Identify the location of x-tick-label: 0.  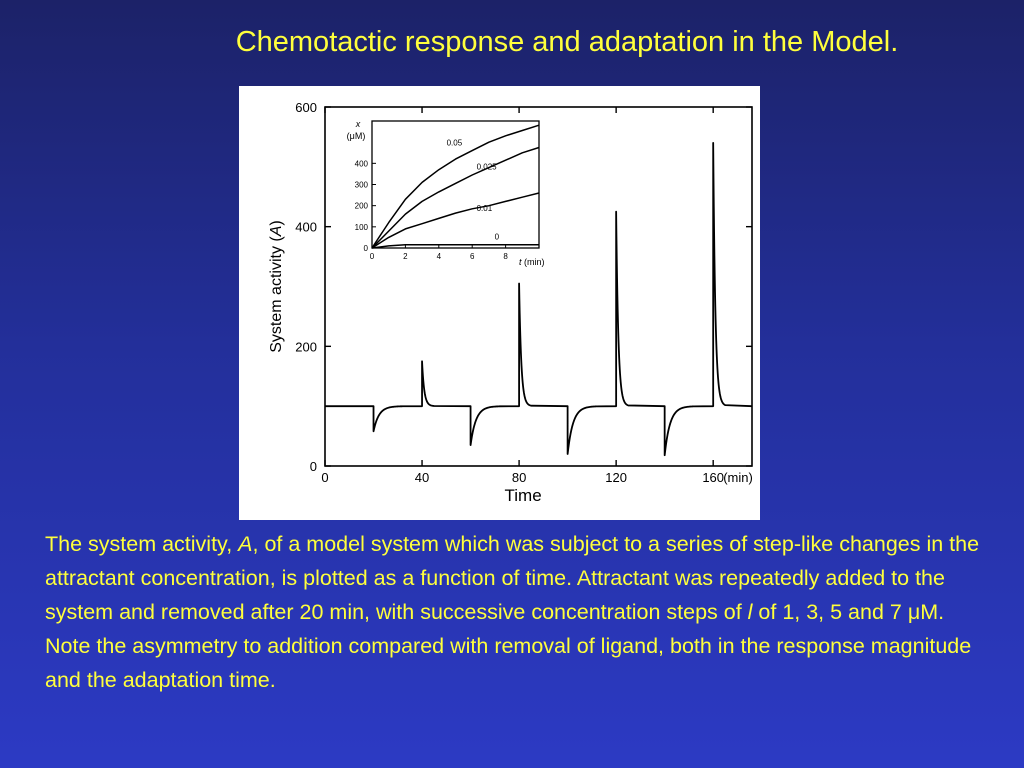
(324, 477).